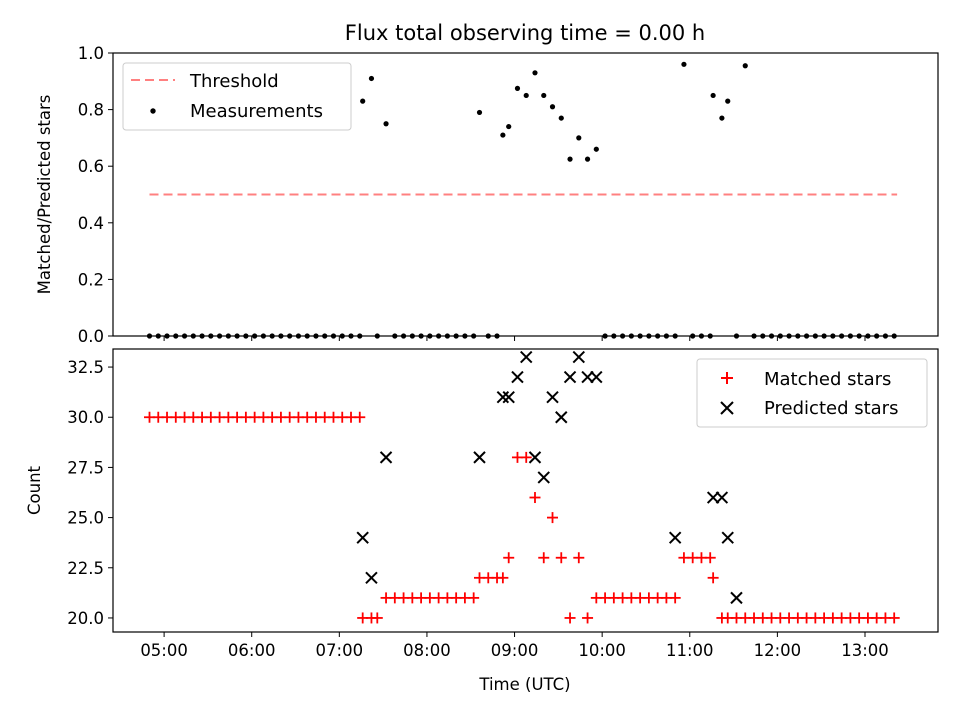  I want to click on y-tick-label: 1.0, so click(91, 53).